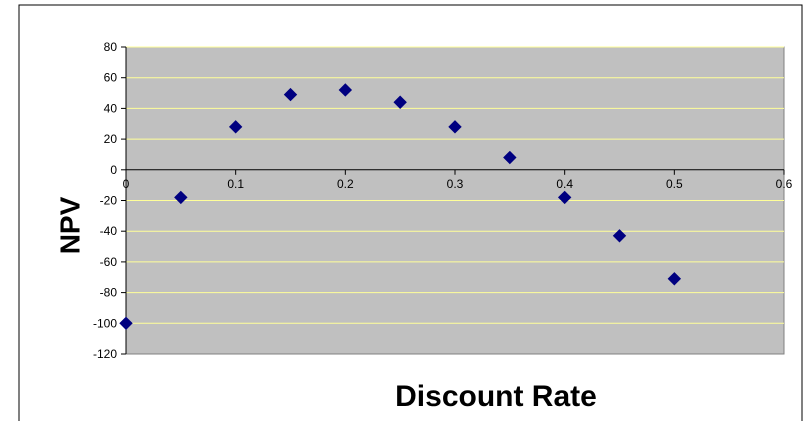 Image resolution: width=807 pixels, height=421 pixels. I want to click on y-tick-label: -40, so click(109, 231).